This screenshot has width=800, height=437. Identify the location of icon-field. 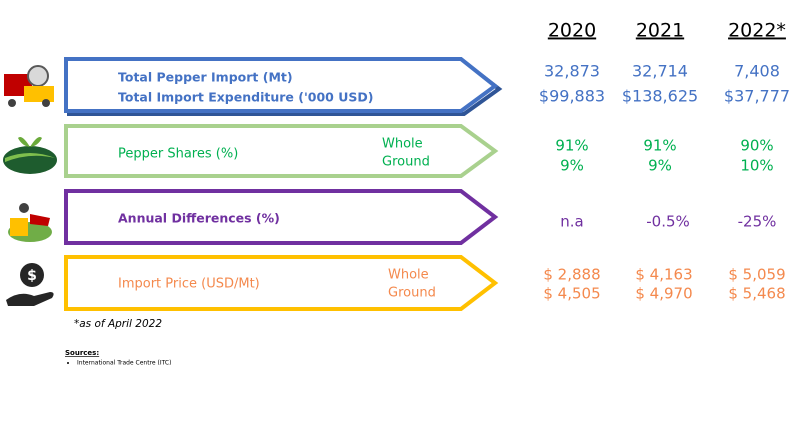
(30, 155).